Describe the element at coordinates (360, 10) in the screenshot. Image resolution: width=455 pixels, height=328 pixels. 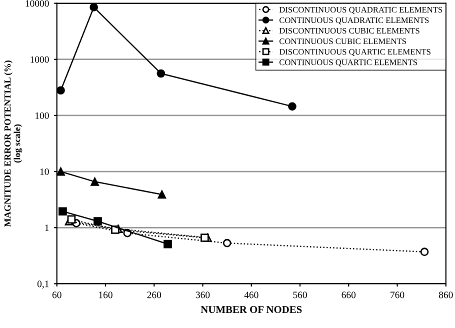
I see `legend-label: DISCONTINUOUS QUADRATIC ELEMENTS` at that location.